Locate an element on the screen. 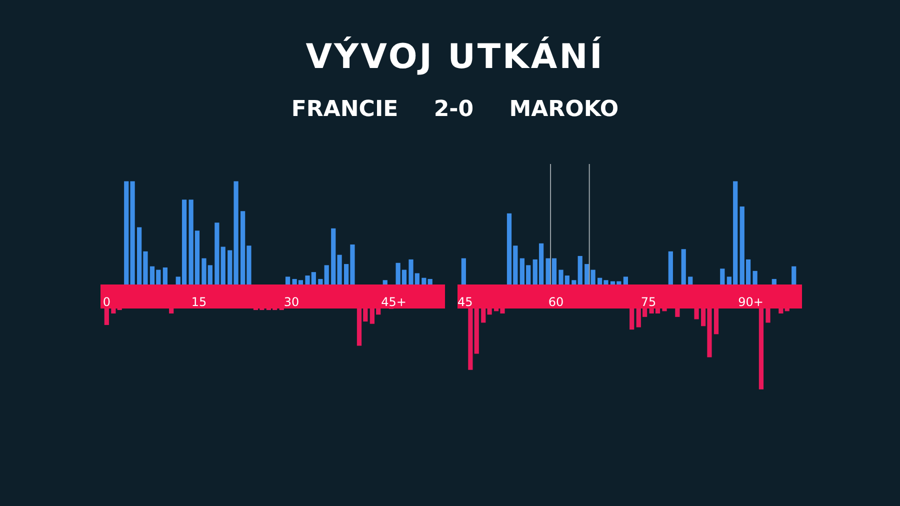 This screenshot has width=900, height=506. x-tick-label: 0 is located at coordinates (106, 302).